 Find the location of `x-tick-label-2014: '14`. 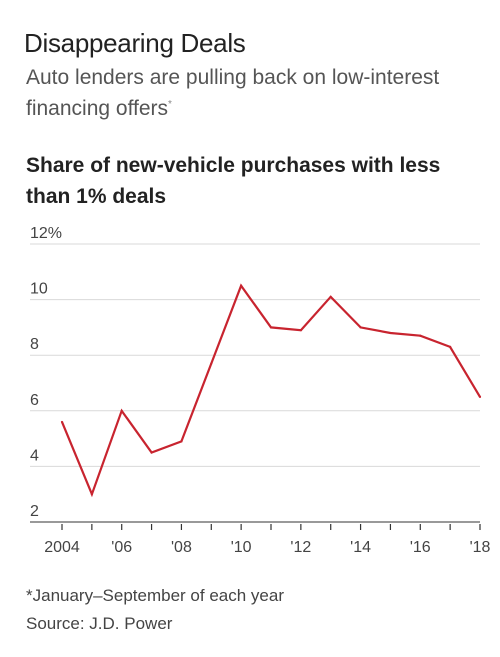

x-tick-label-2014: '14 is located at coordinates (360, 547).